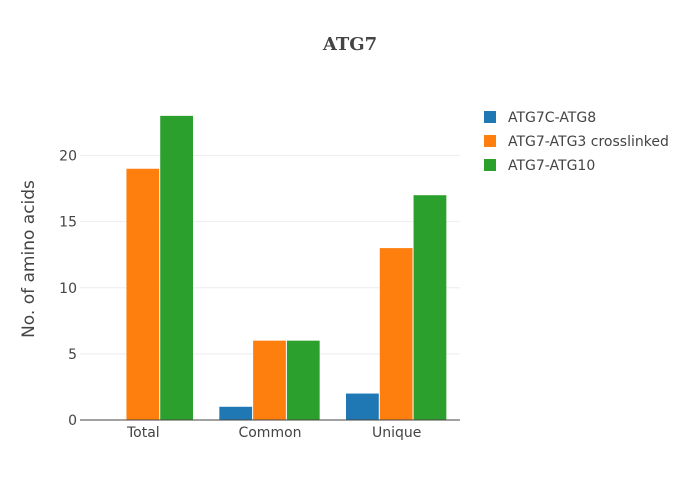 The image size is (700, 500). I want to click on y-axis-title: No. of amino acids, so click(29, 259).